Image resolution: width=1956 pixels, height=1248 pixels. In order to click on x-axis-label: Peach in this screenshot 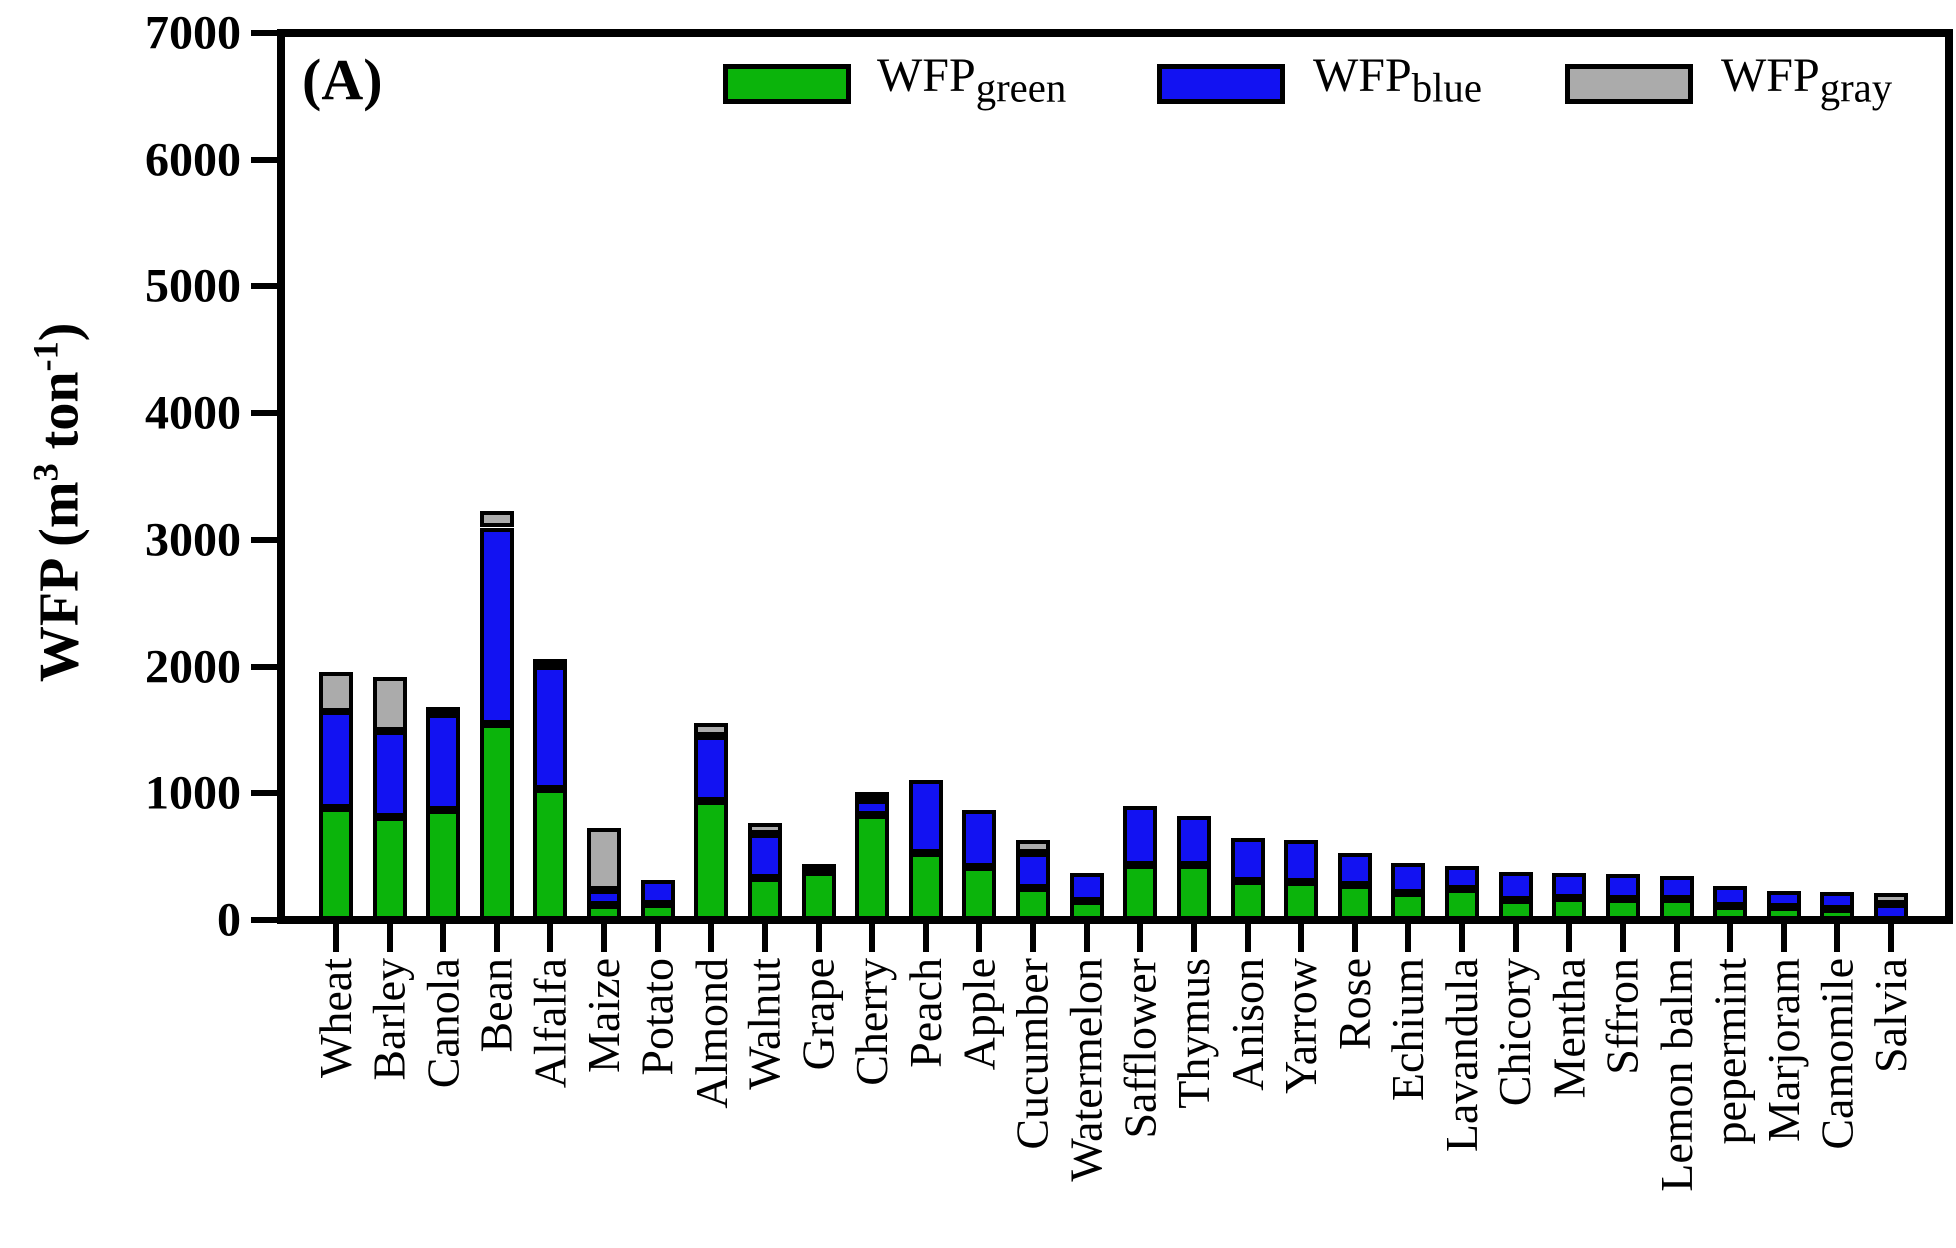, I will do `click(925, 1013)`.